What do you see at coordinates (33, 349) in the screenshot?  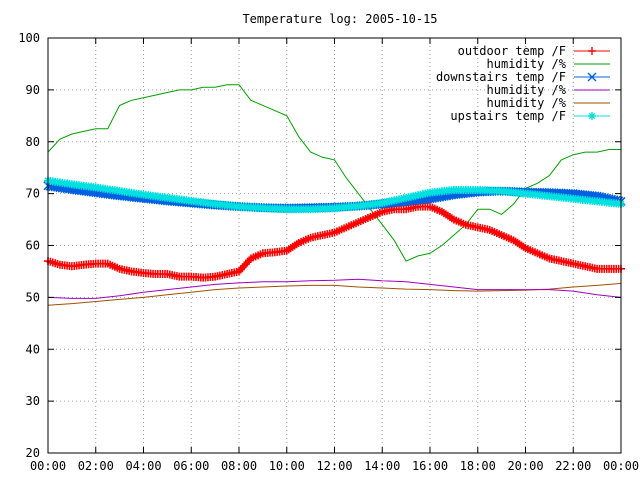 I see `y-tick-label: 40` at bounding box center [33, 349].